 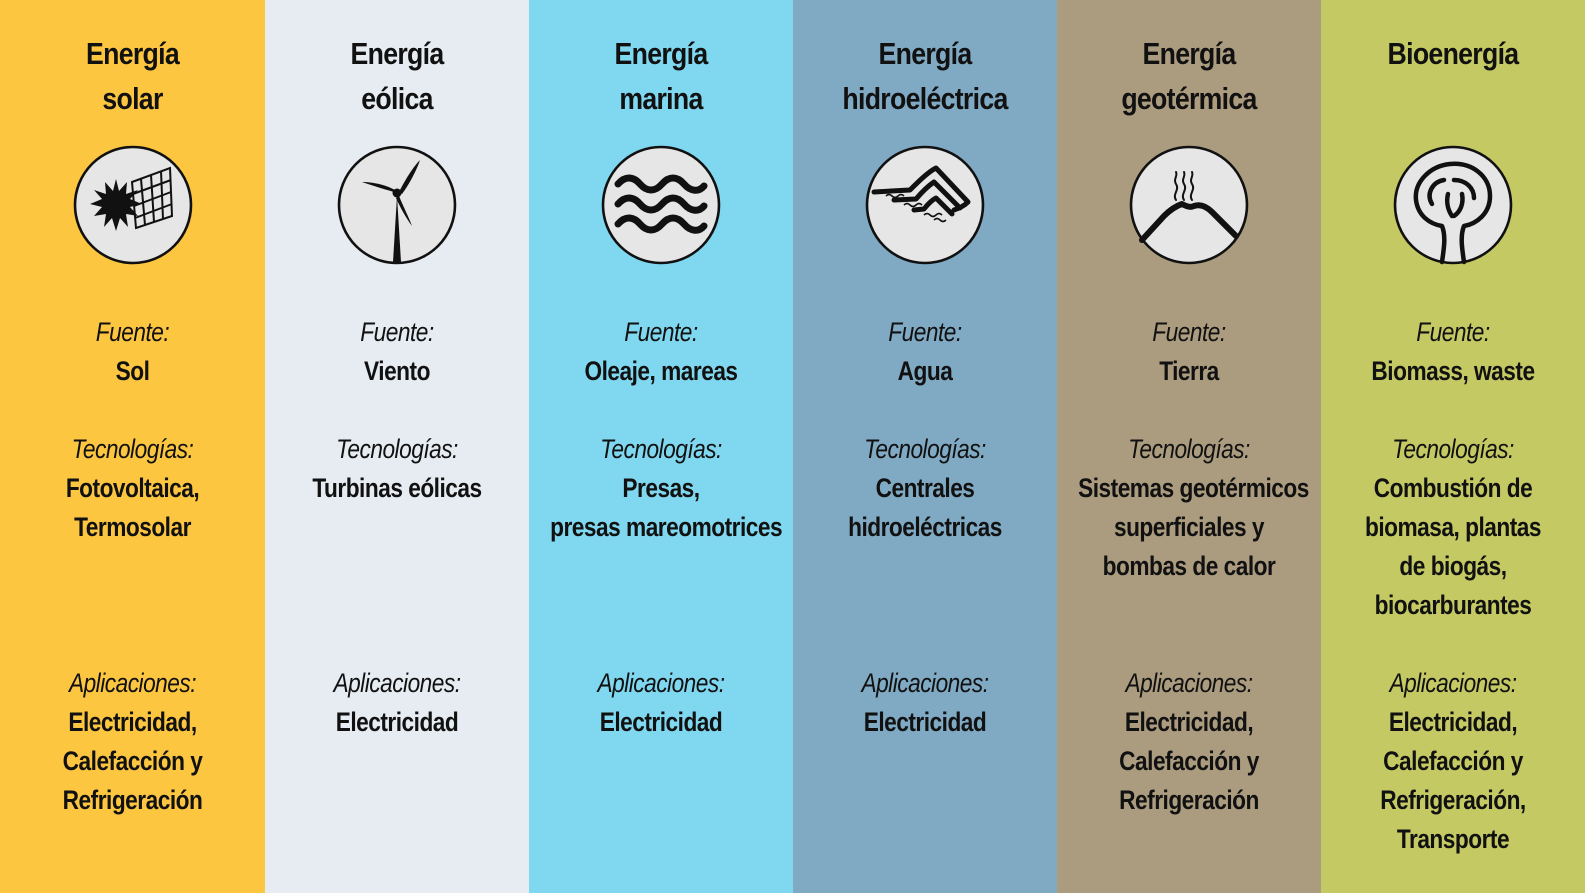 I want to click on source-value: Viento, so click(x=397, y=371).